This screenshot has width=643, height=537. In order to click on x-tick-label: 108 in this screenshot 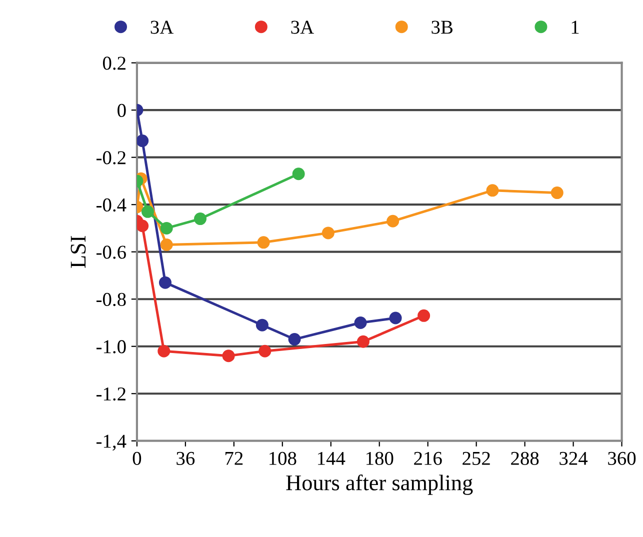, I will do `click(283, 458)`.